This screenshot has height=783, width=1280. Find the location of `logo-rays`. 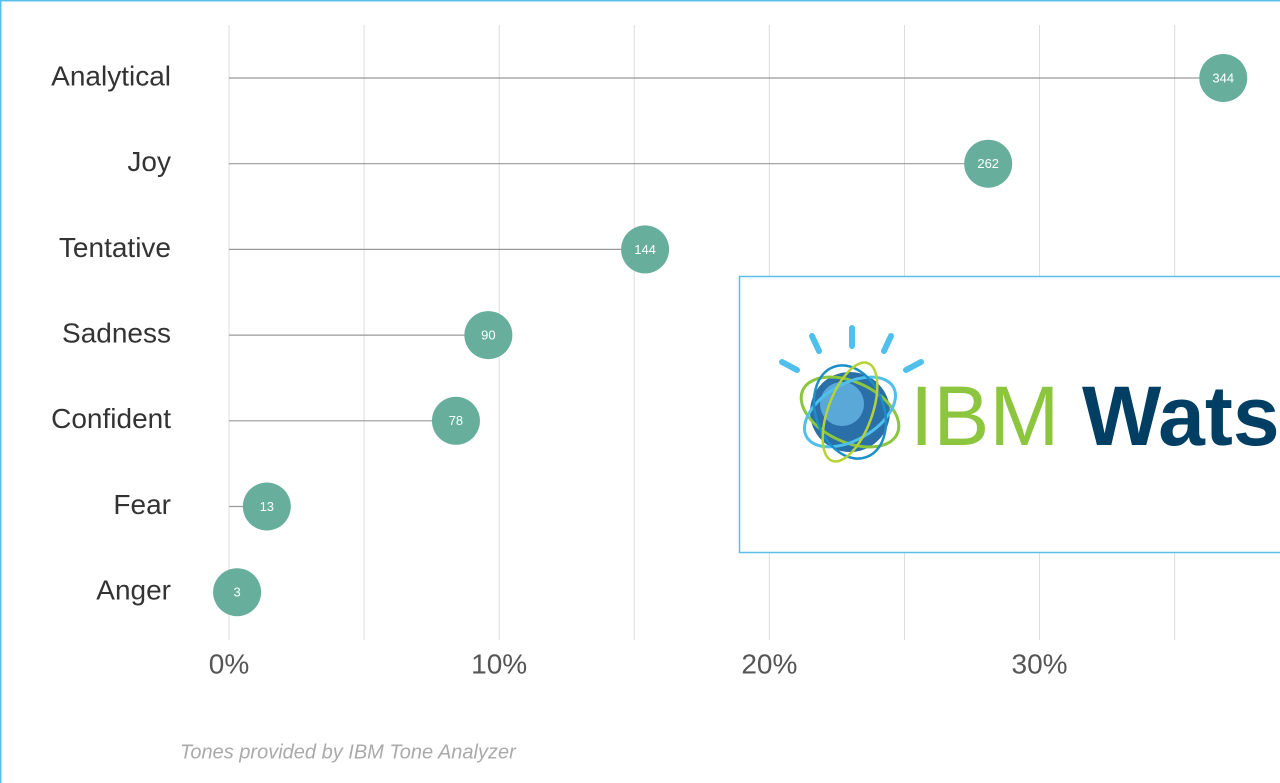

logo-rays is located at coordinates (851, 349).